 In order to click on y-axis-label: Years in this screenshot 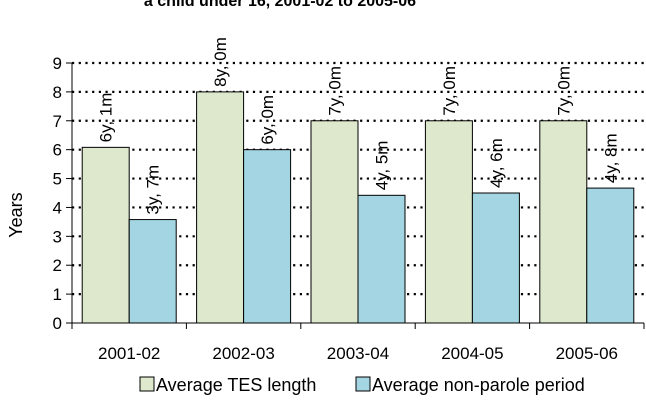, I will do `click(16, 214)`.